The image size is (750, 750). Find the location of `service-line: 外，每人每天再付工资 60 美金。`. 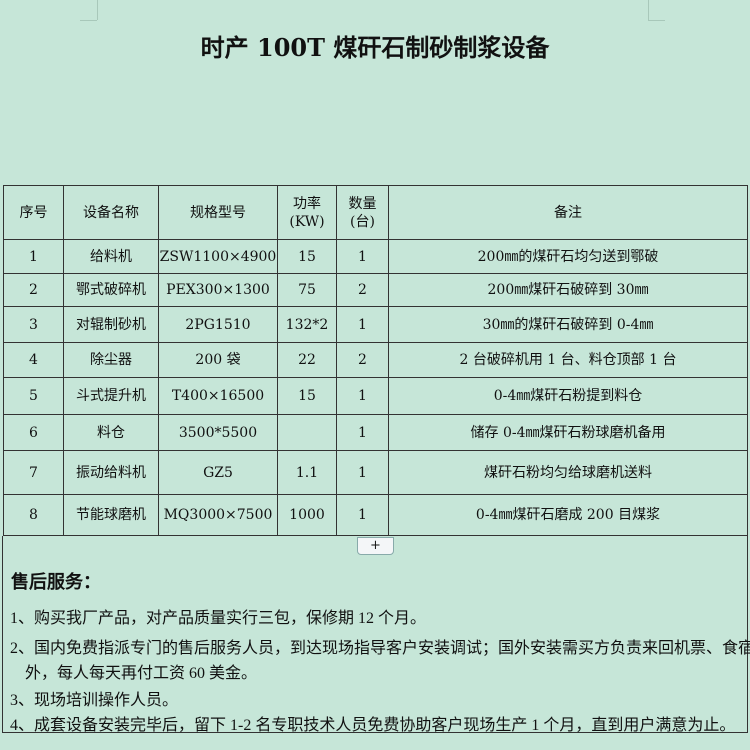

service-line: 外，每人每天再付工资 60 美金。 is located at coordinates (141, 673).